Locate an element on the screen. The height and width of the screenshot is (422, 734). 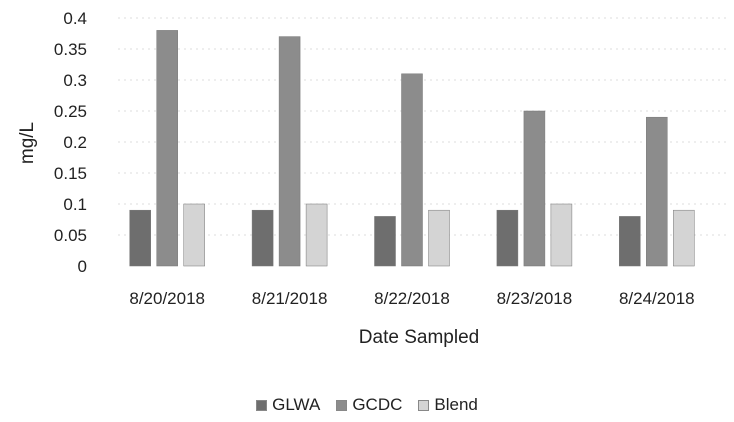
legend-item-blend: Blend is located at coordinates (448, 405).